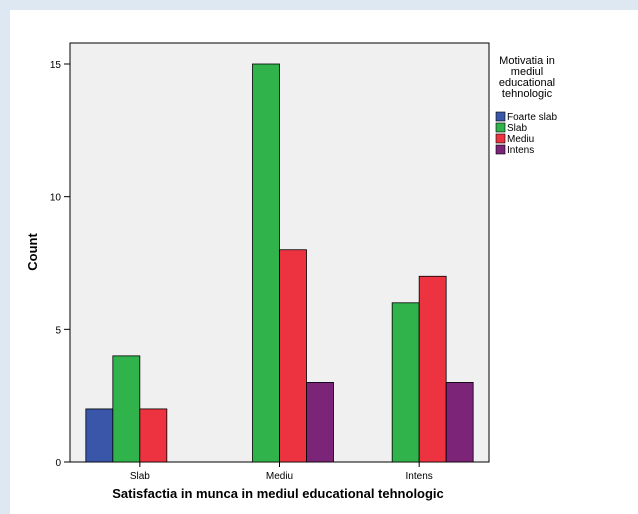  I want to click on bar-intens-mediu, so click(320, 422).